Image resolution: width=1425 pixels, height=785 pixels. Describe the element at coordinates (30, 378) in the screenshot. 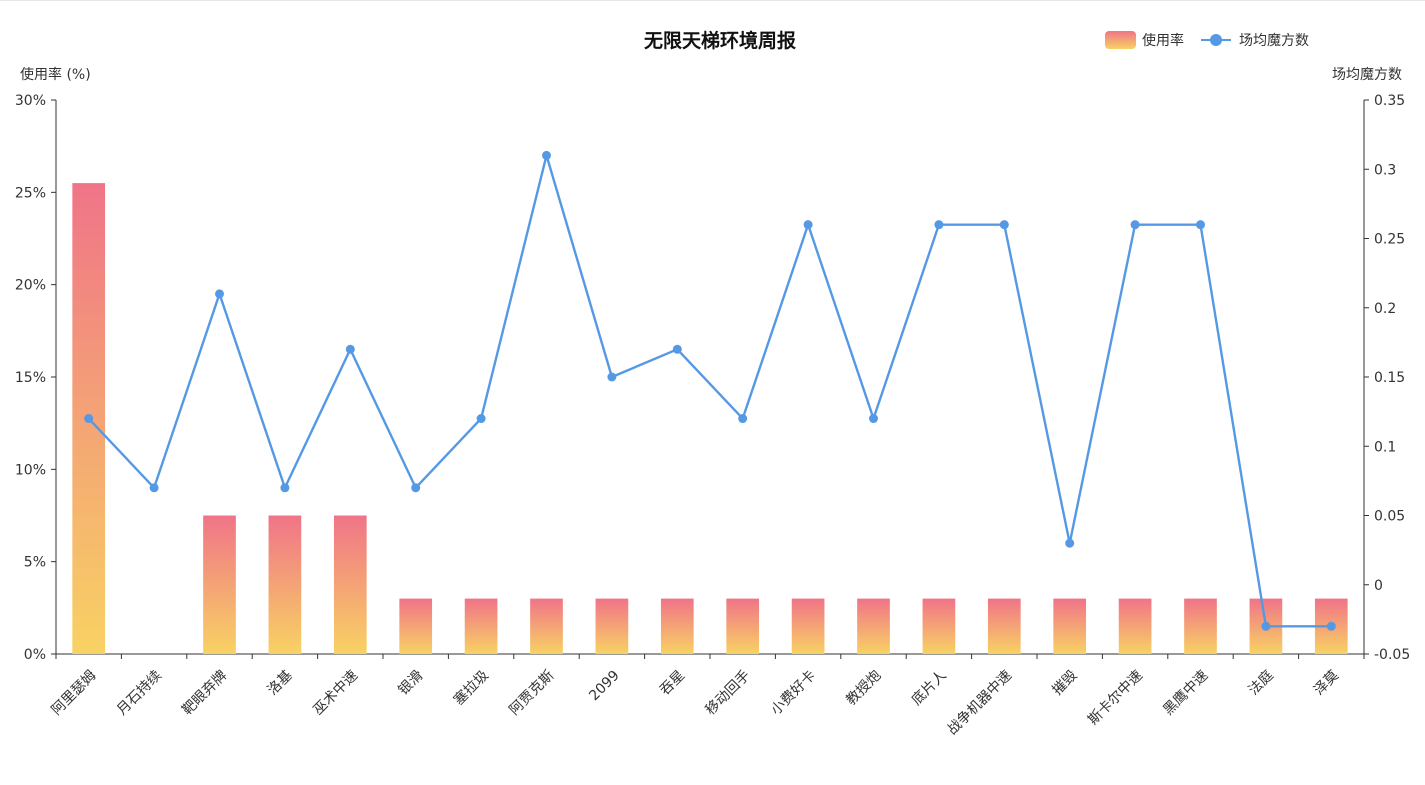

I see `left-tick-label: 15%` at that location.